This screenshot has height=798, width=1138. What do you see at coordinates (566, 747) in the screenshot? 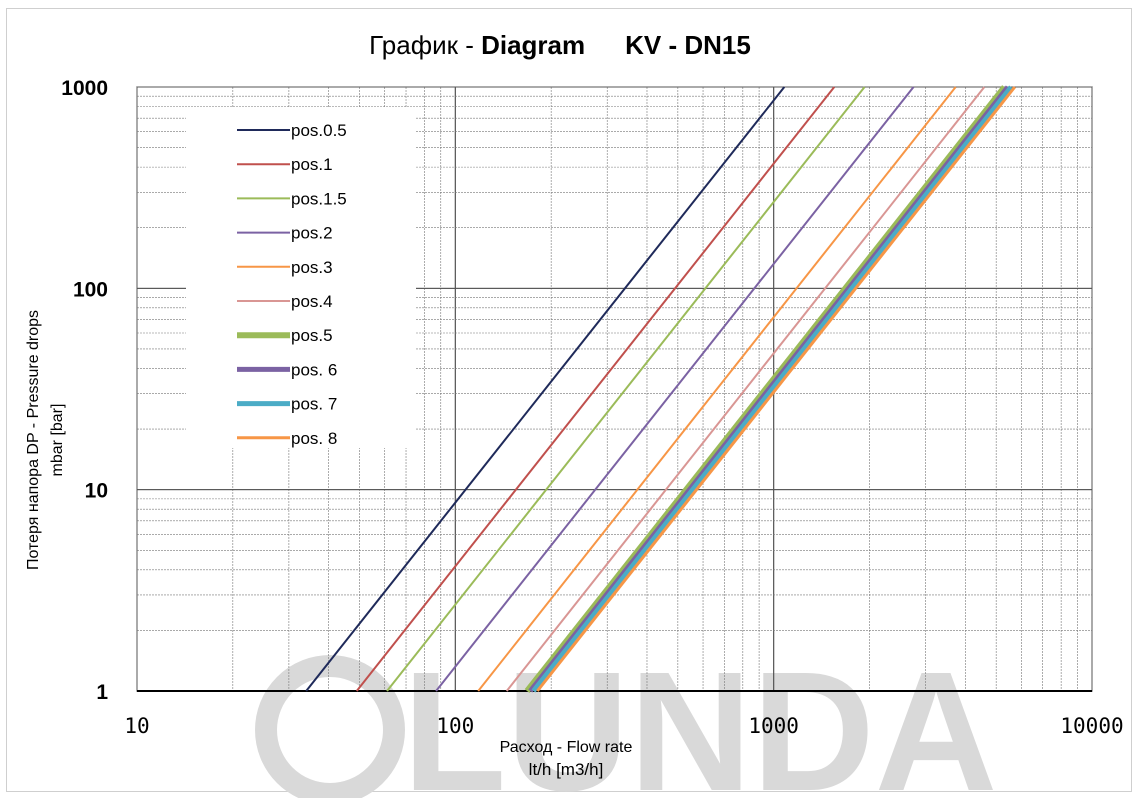
I see `x-axis-label-line1: Расход - Flow rate` at bounding box center [566, 747].